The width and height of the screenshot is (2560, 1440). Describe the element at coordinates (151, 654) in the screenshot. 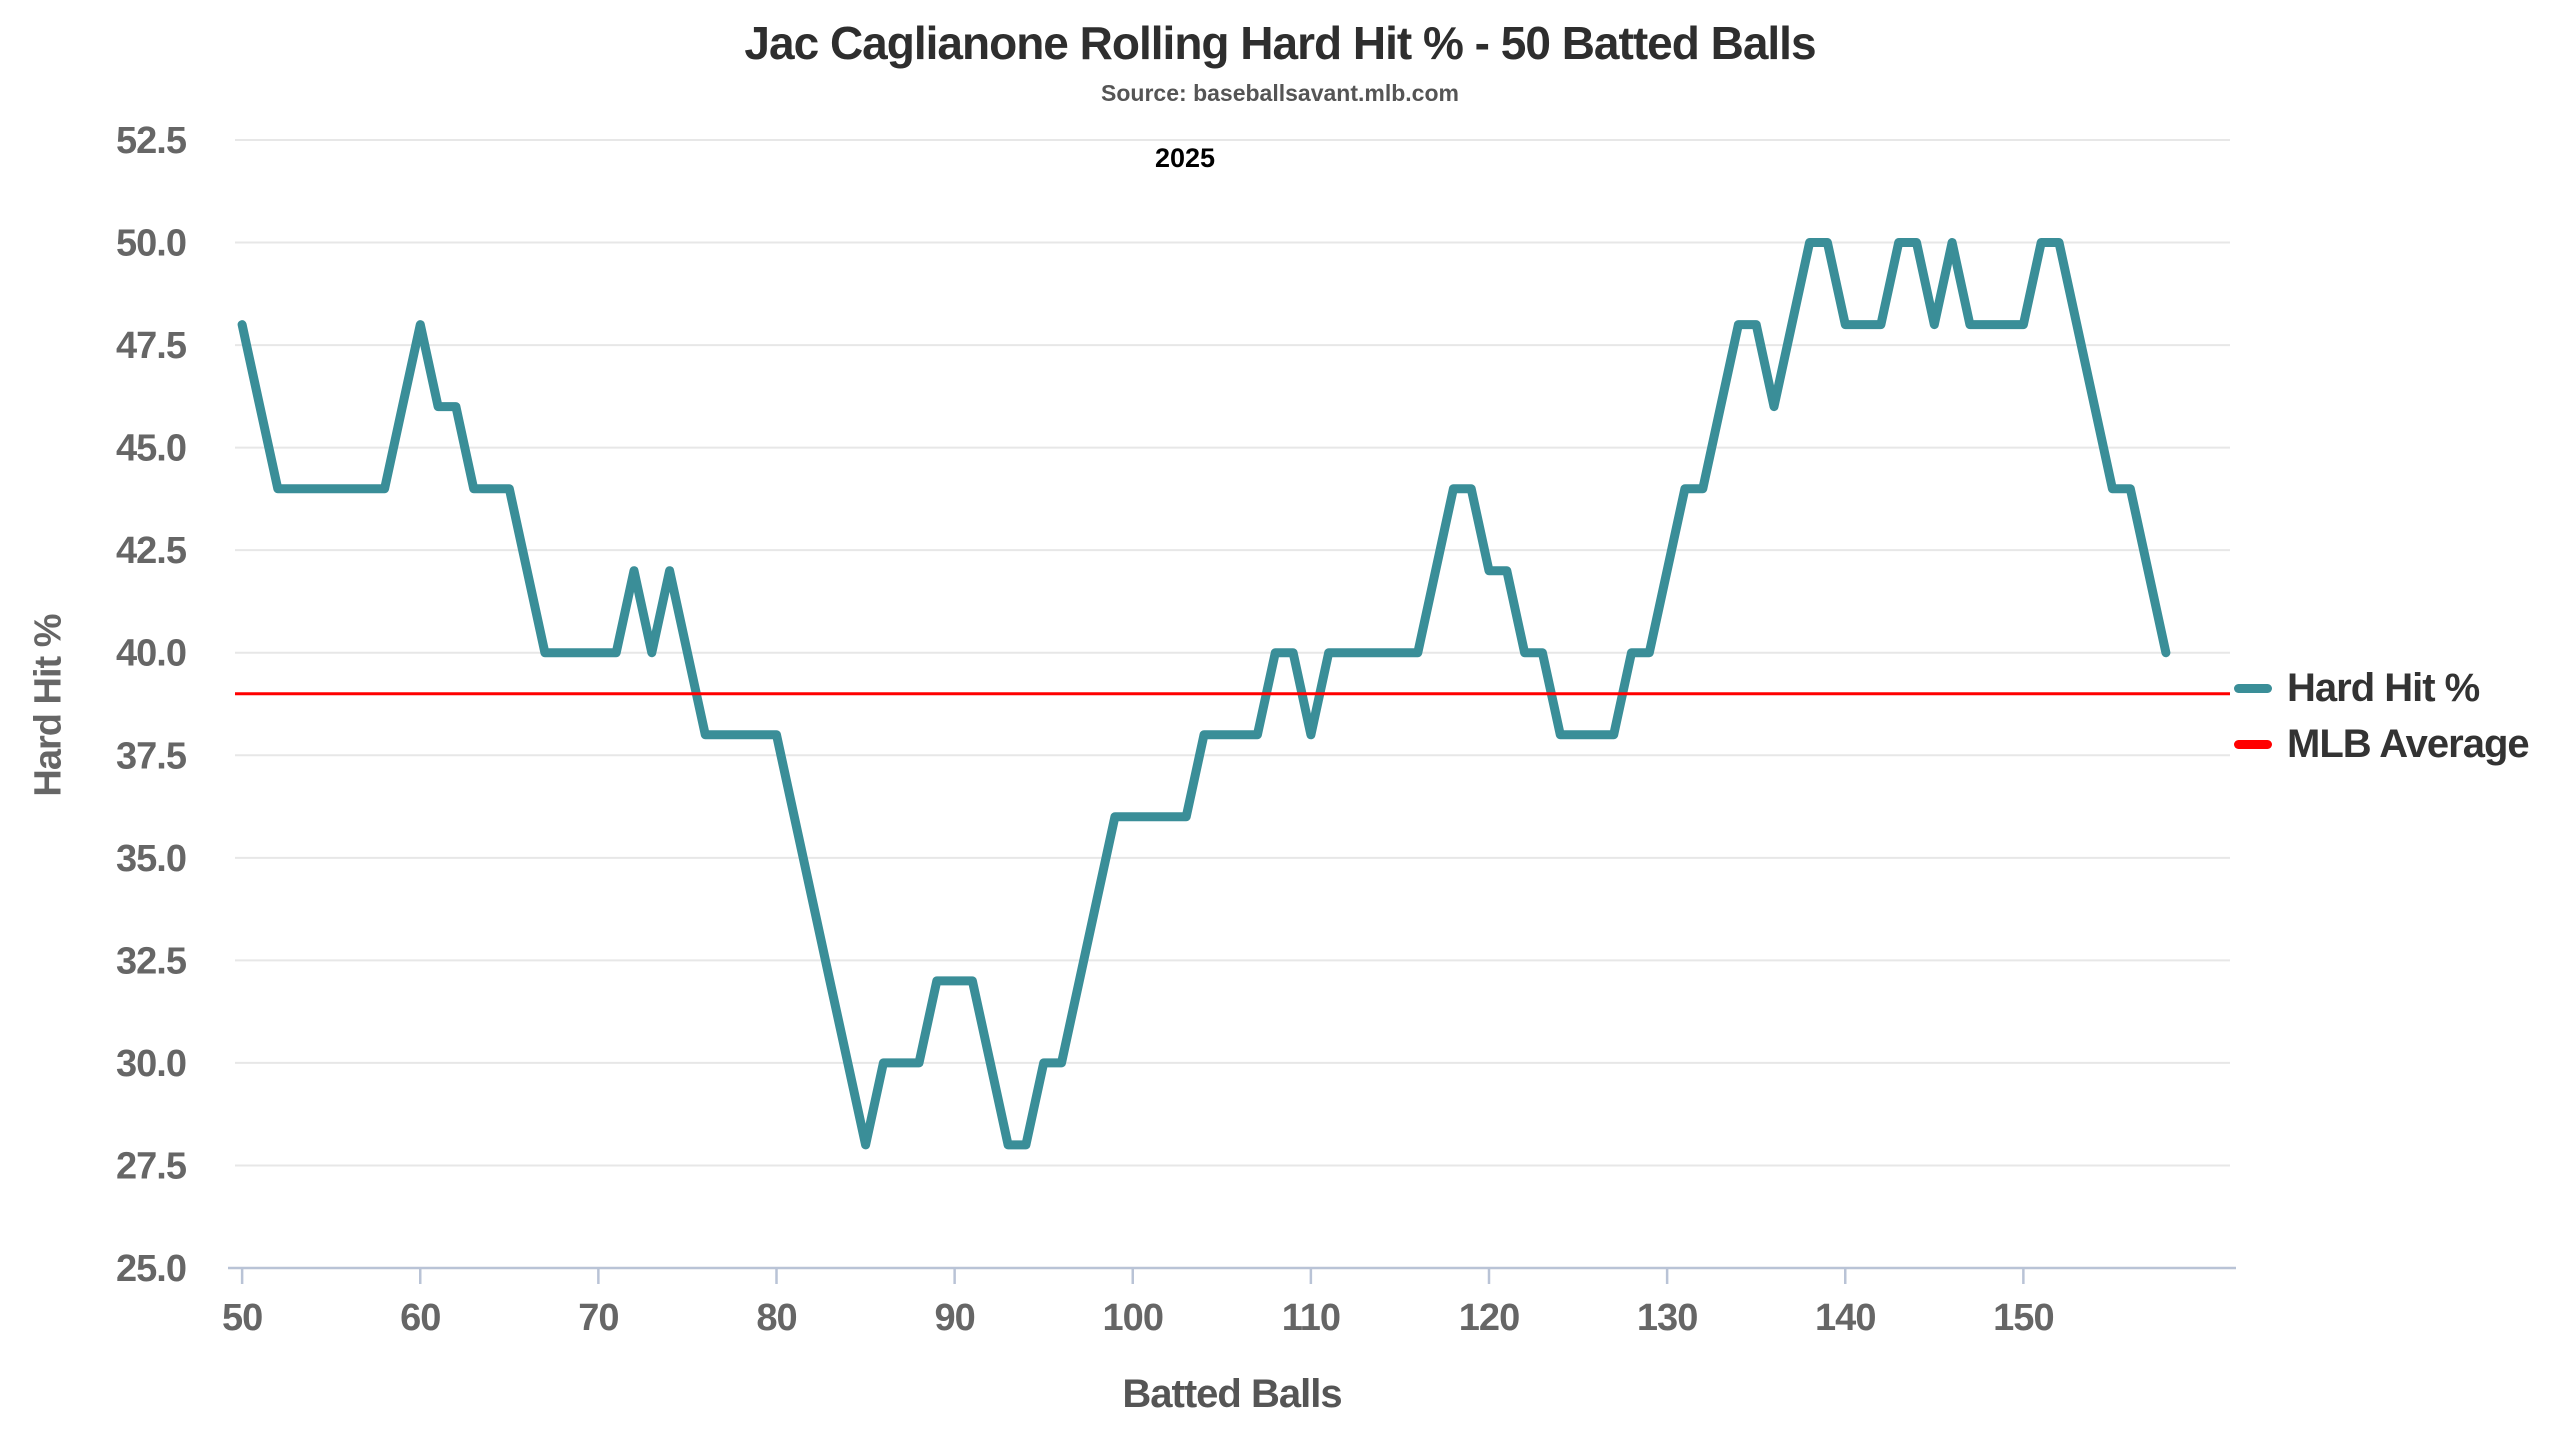

I see `y-tick-label-40: 40.0` at that location.